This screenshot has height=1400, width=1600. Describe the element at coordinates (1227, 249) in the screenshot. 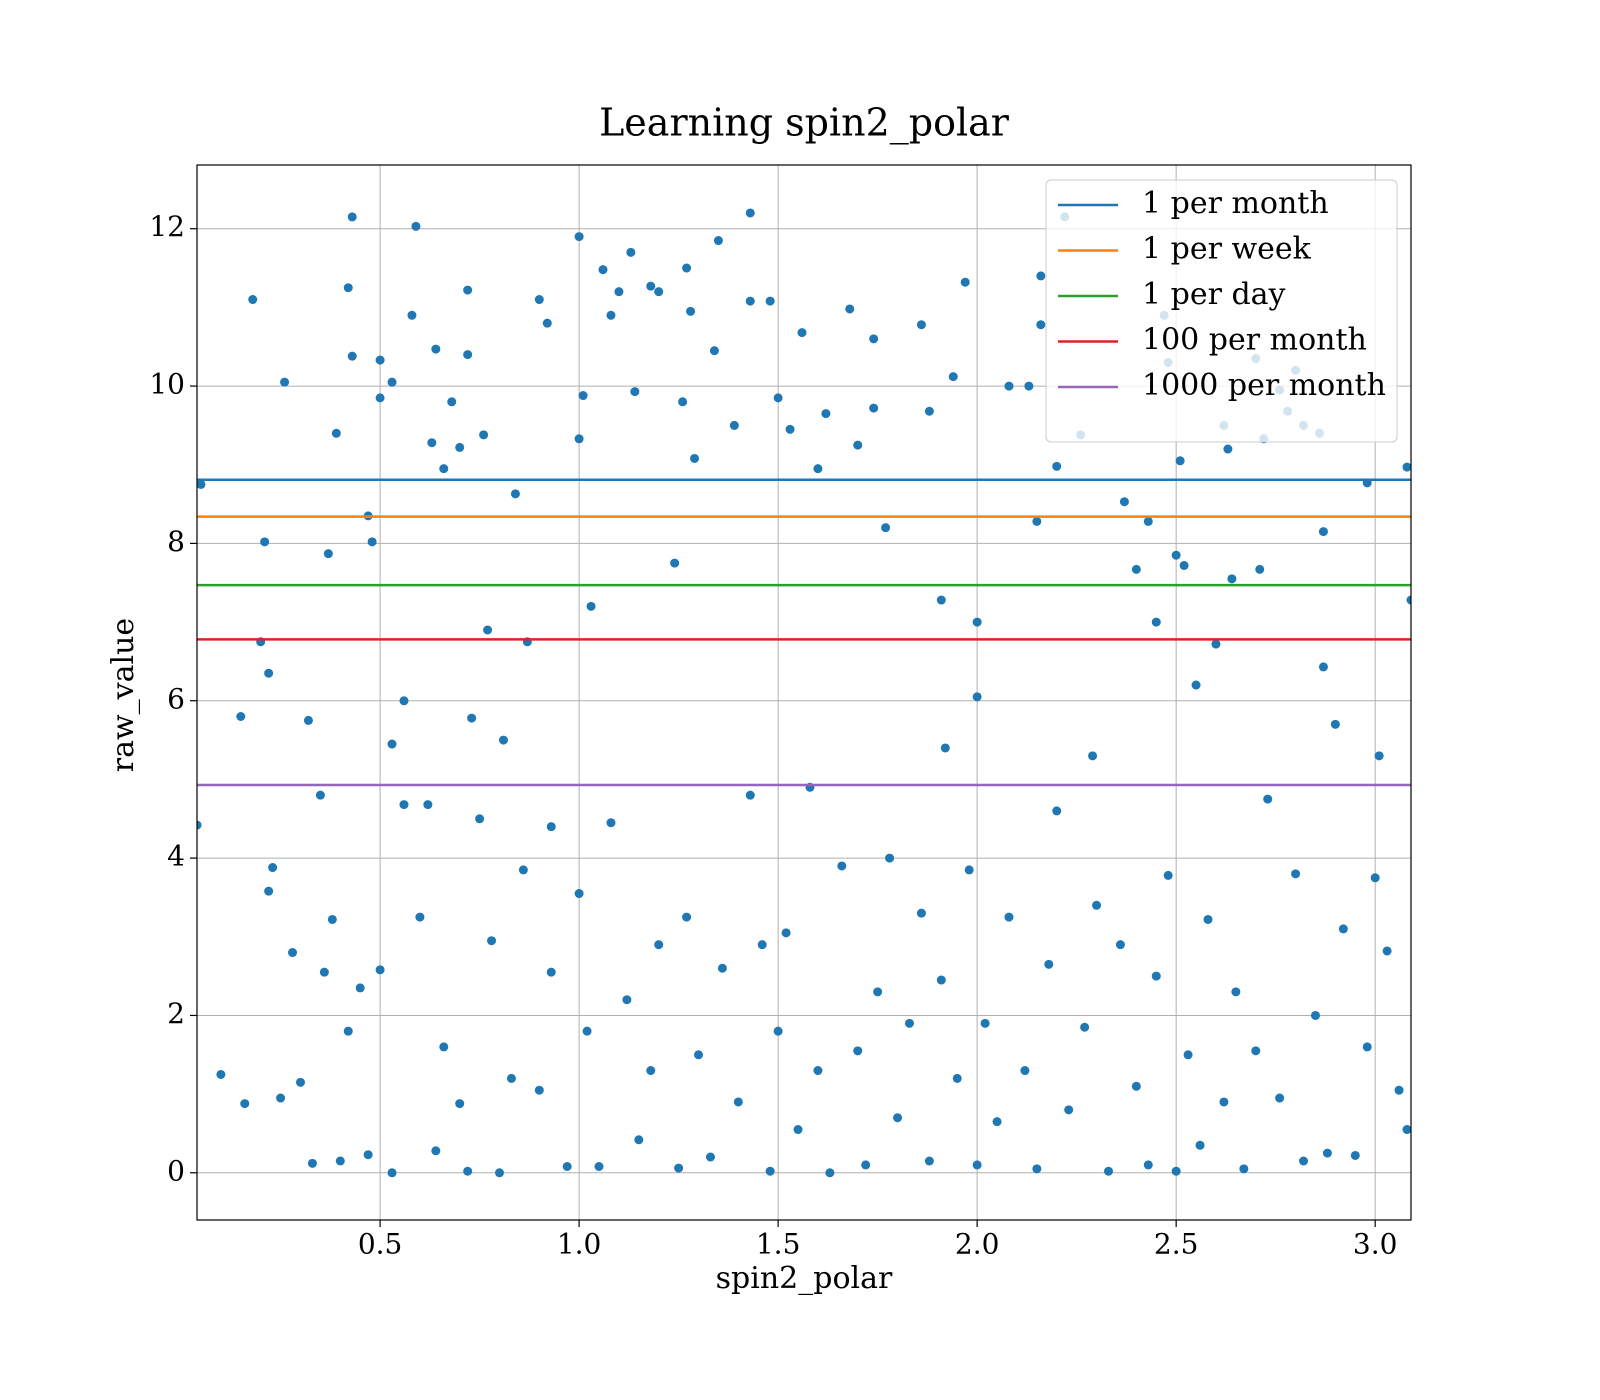

I see `legend-label: 1 per week` at that location.